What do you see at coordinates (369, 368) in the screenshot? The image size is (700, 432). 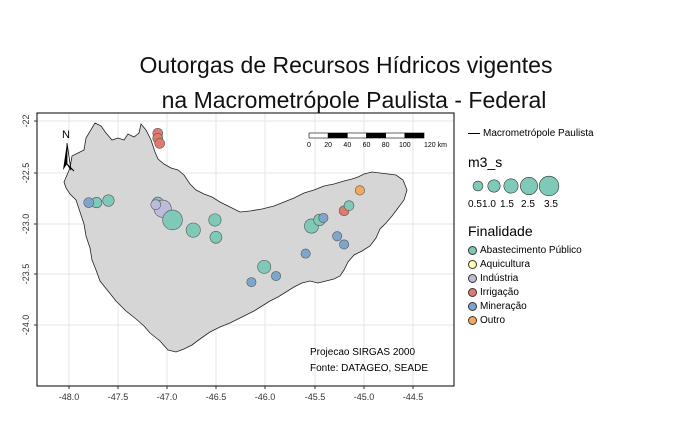 I see `source-note: Fonte: DATAGEO, SEADE` at bounding box center [369, 368].